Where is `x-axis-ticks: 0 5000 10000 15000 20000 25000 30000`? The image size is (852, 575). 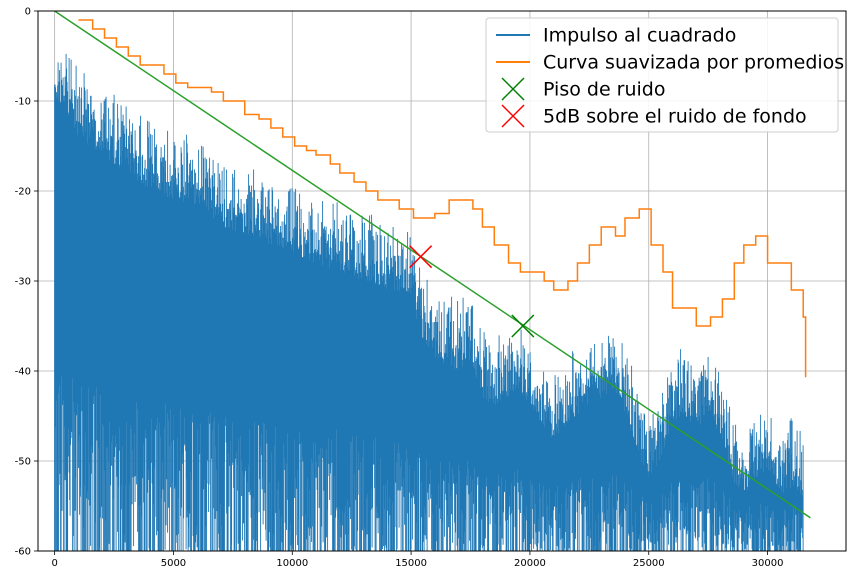
x-axis-ticks: 0 5000 10000 15000 20000 25000 30000 is located at coordinates (417, 560).